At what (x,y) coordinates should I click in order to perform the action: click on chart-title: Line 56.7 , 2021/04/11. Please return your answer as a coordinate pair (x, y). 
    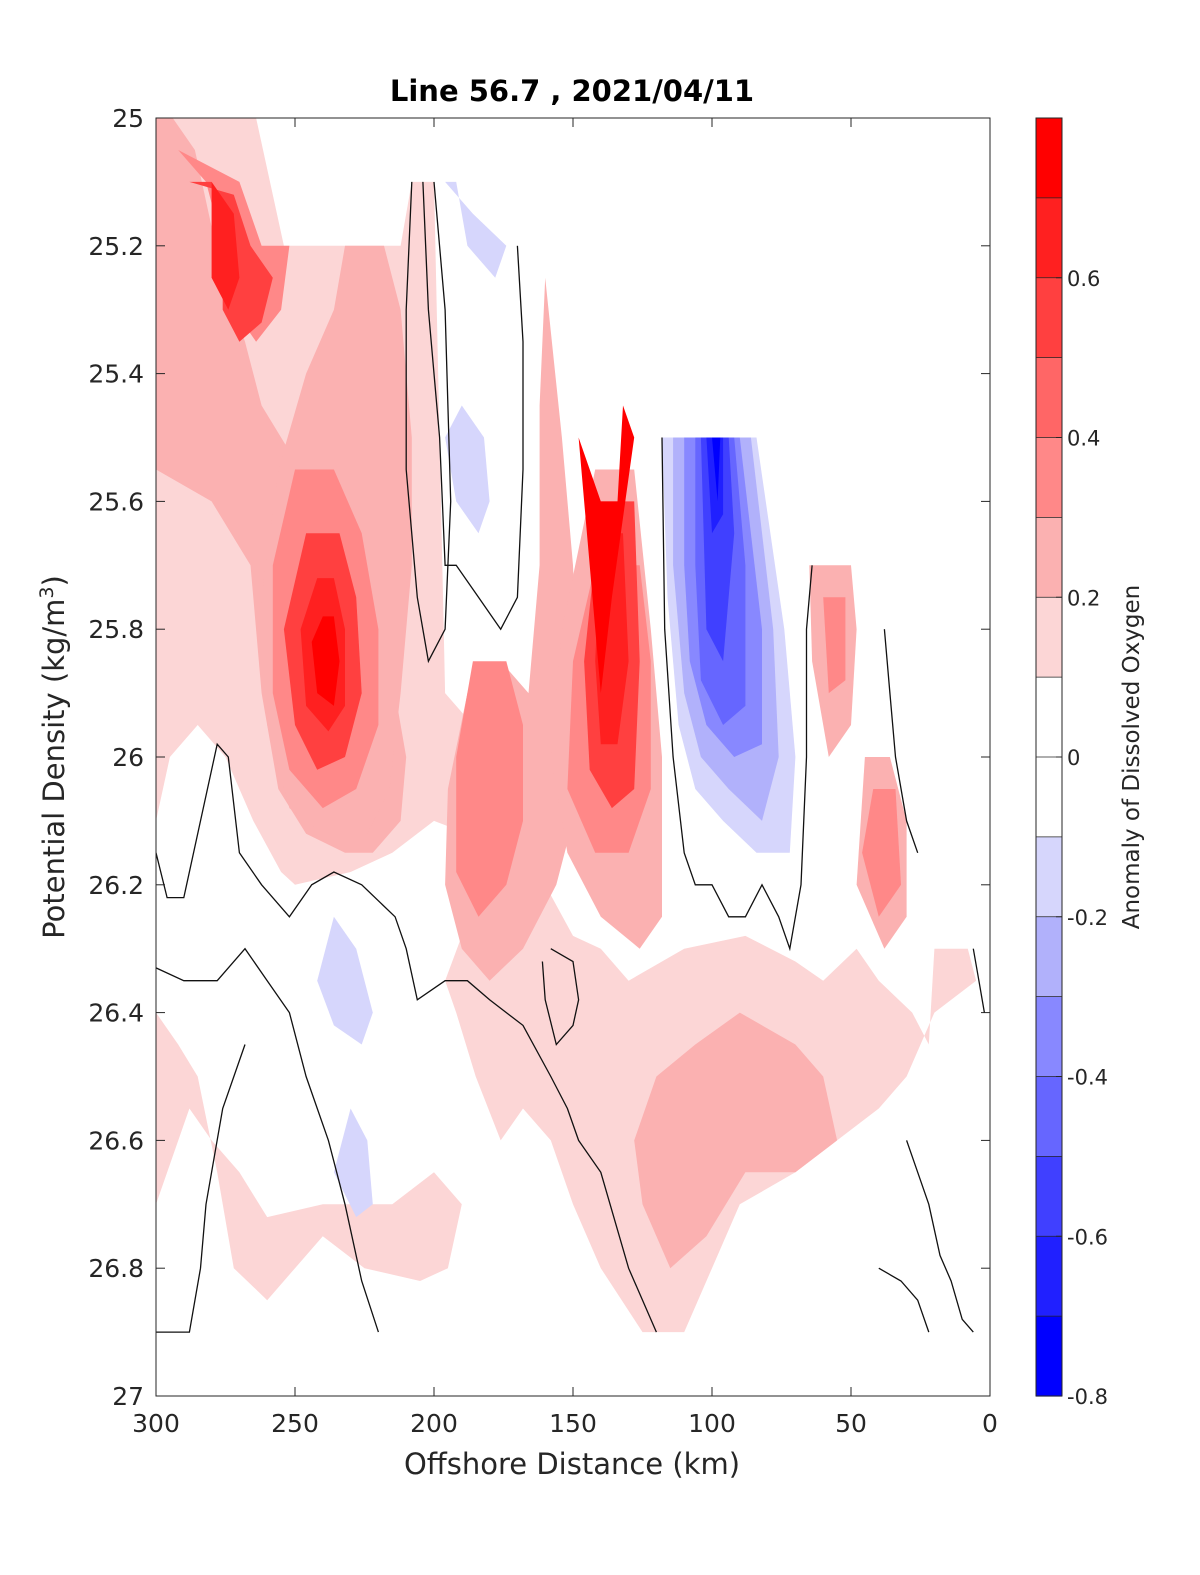
    Looking at the image, I should click on (572, 91).